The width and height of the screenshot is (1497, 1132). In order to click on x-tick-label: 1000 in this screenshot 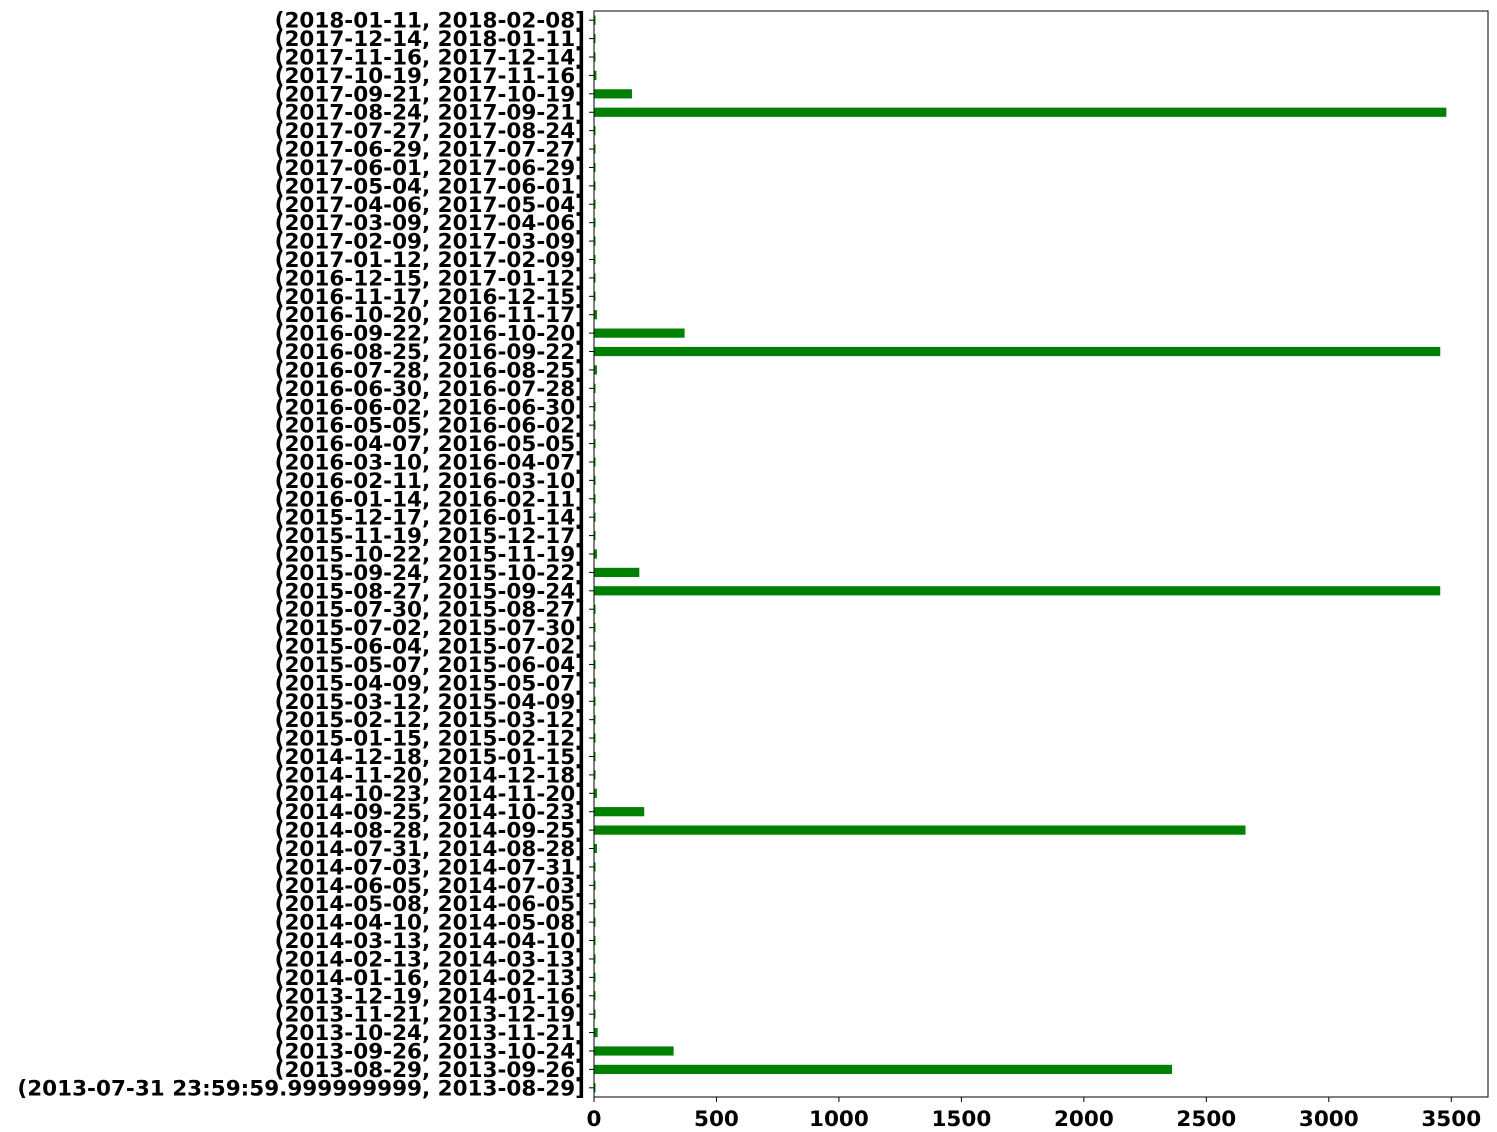, I will do `click(839, 1119)`.